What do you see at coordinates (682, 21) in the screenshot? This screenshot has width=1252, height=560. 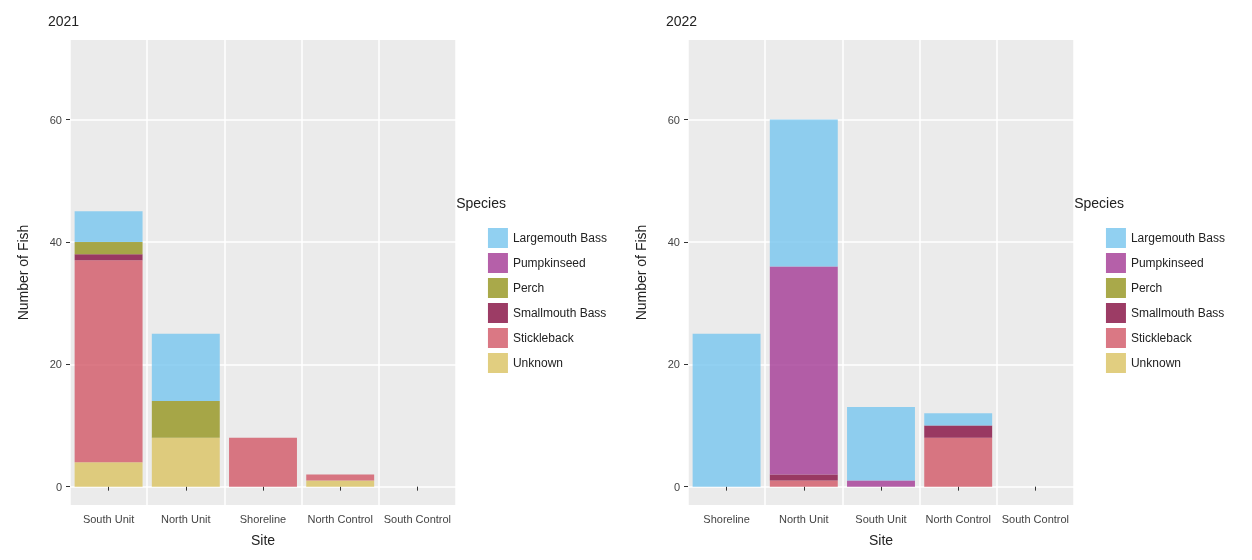 I see `chart-title: 2022` at bounding box center [682, 21].